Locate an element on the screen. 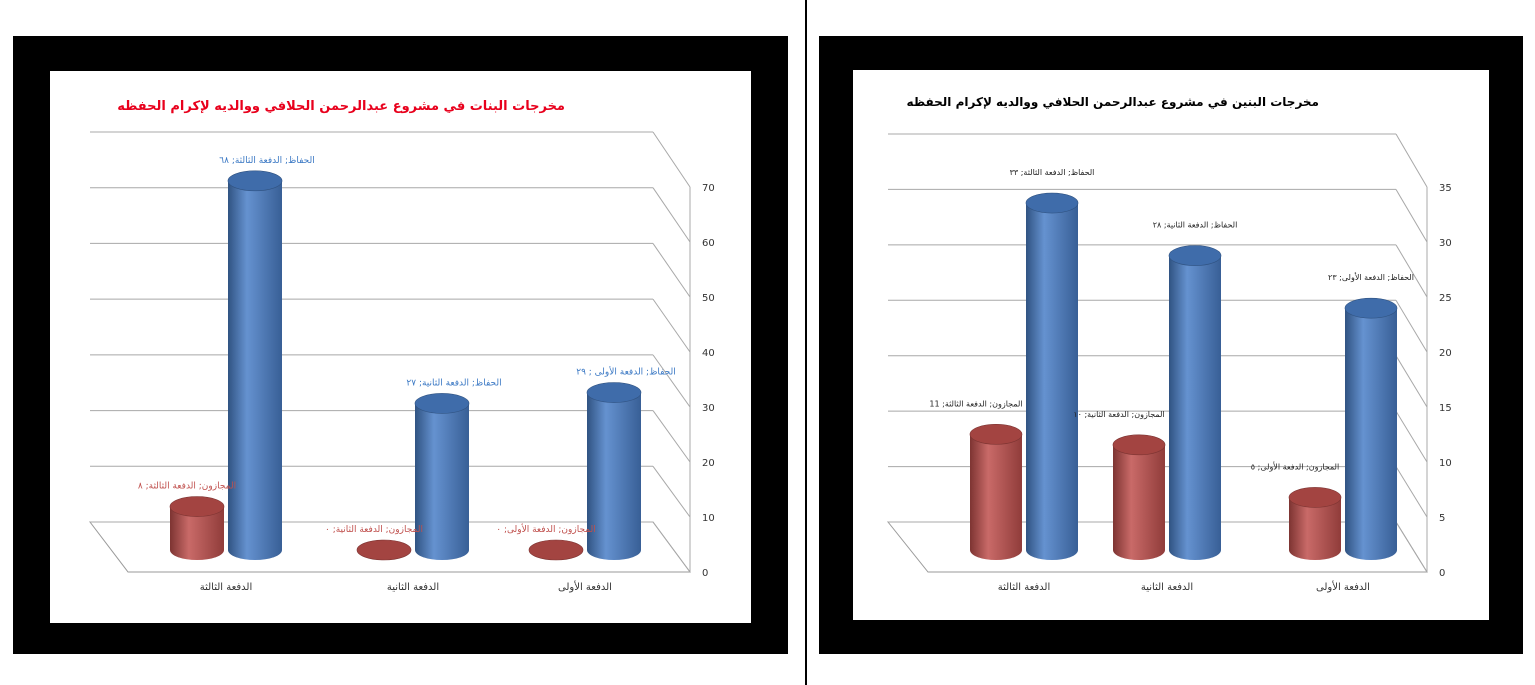 The width and height of the screenshot is (1535, 685). y-tick-label: 15 is located at coordinates (1445, 408).